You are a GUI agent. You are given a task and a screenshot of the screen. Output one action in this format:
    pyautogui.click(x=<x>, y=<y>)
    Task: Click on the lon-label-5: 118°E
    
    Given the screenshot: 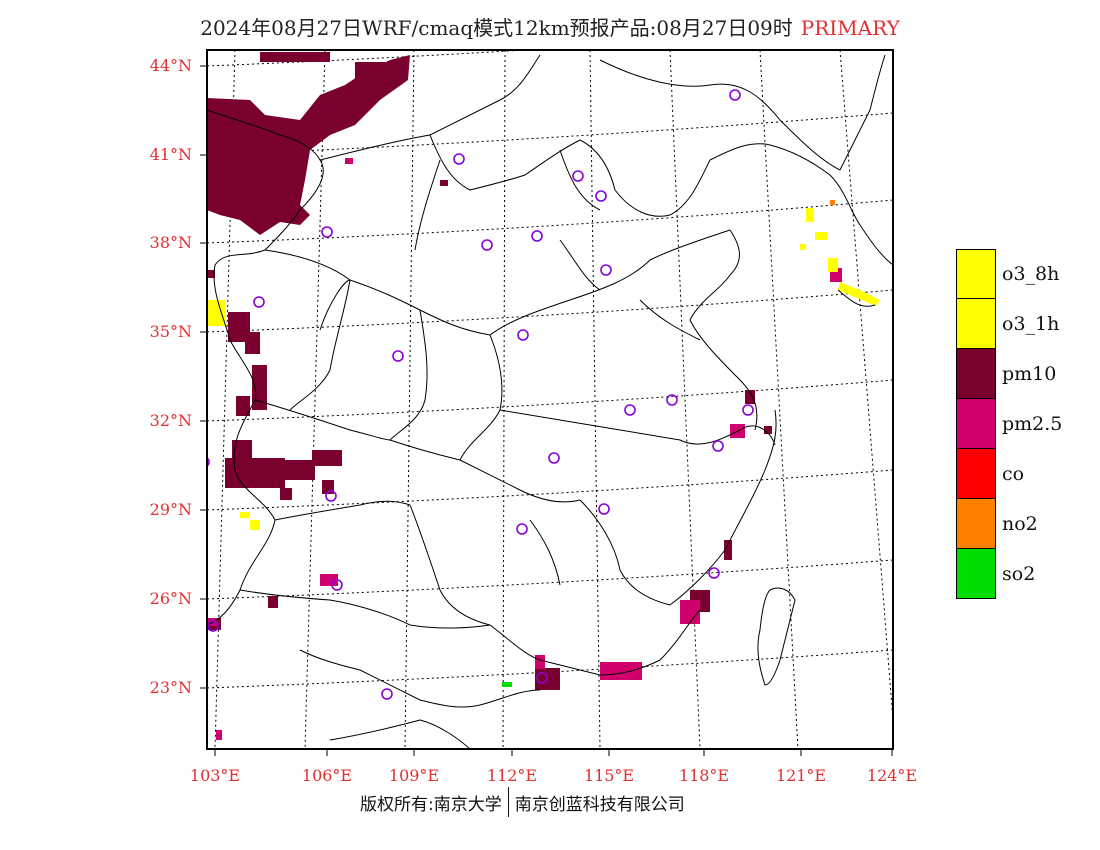 What is the action you would take?
    pyautogui.click(x=704, y=775)
    